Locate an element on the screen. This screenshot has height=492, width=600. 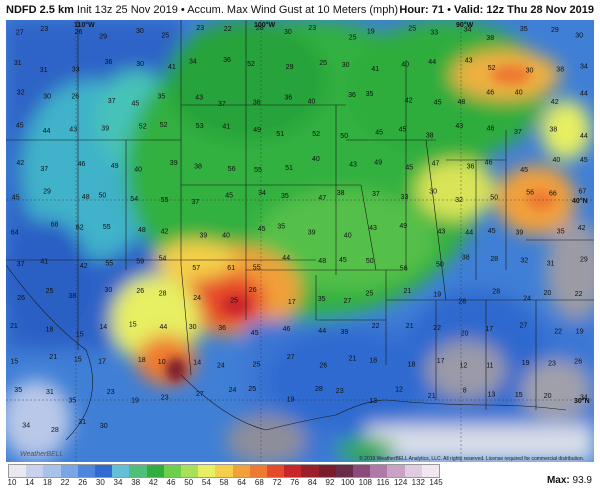
gust-value: 41 is located at coordinates (375, 69).